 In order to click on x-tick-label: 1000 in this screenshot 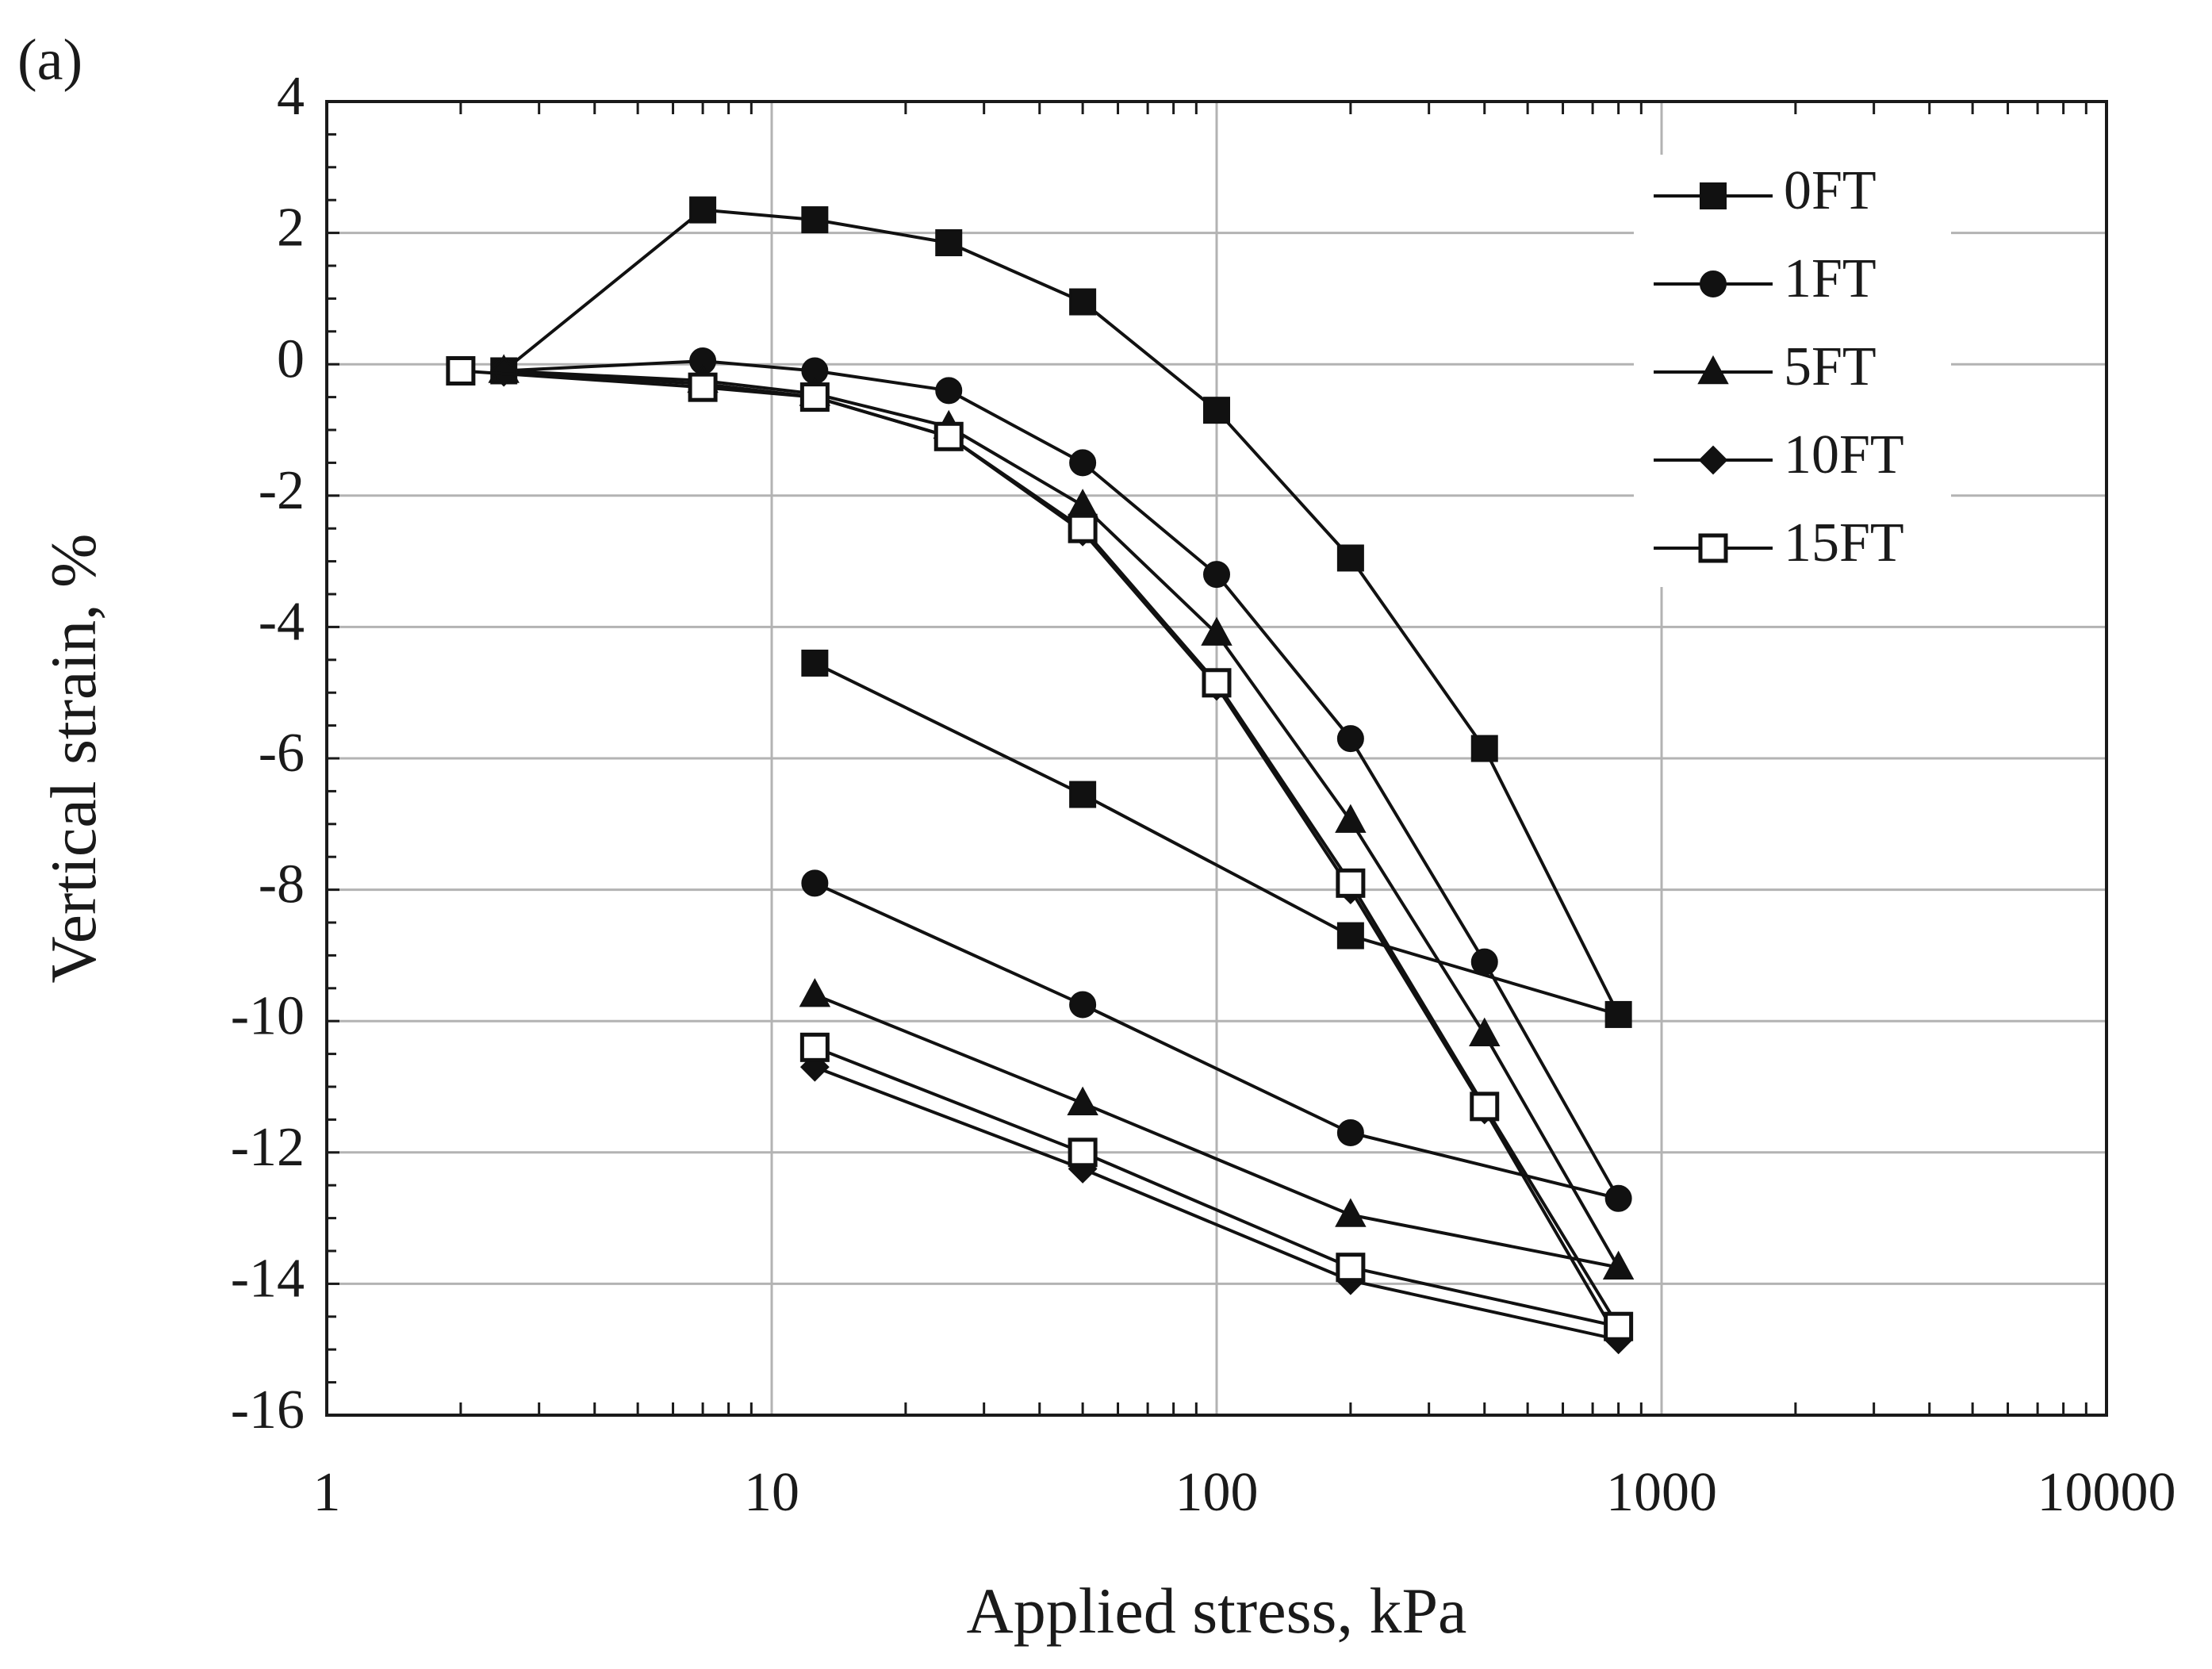, I will do `click(1661, 1492)`.